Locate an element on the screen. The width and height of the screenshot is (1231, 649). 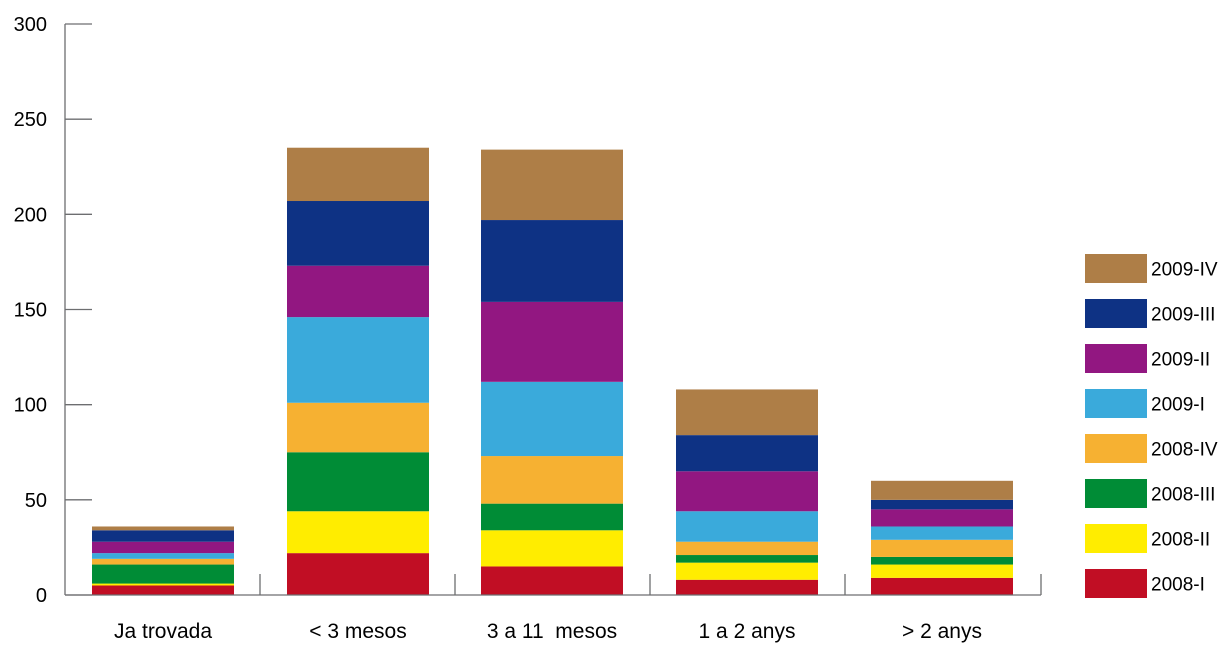
legend-item: 2009-II is located at coordinates (1147, 358).